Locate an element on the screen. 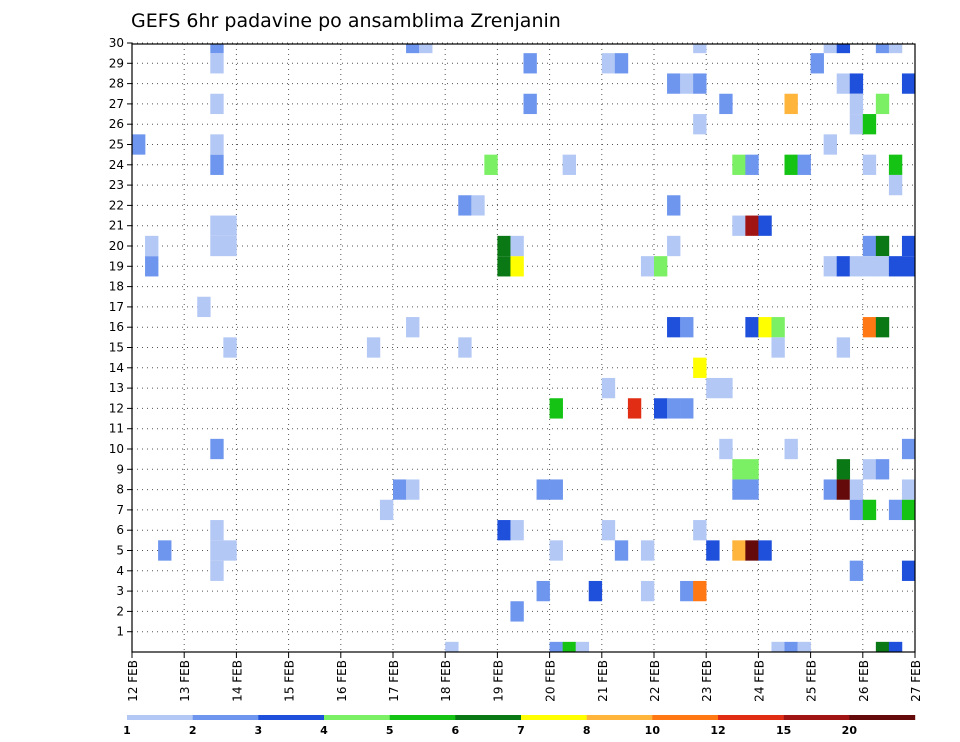 The width and height of the screenshot is (960, 742). x-tick-label: 25 FEB is located at coordinates (812, 681).